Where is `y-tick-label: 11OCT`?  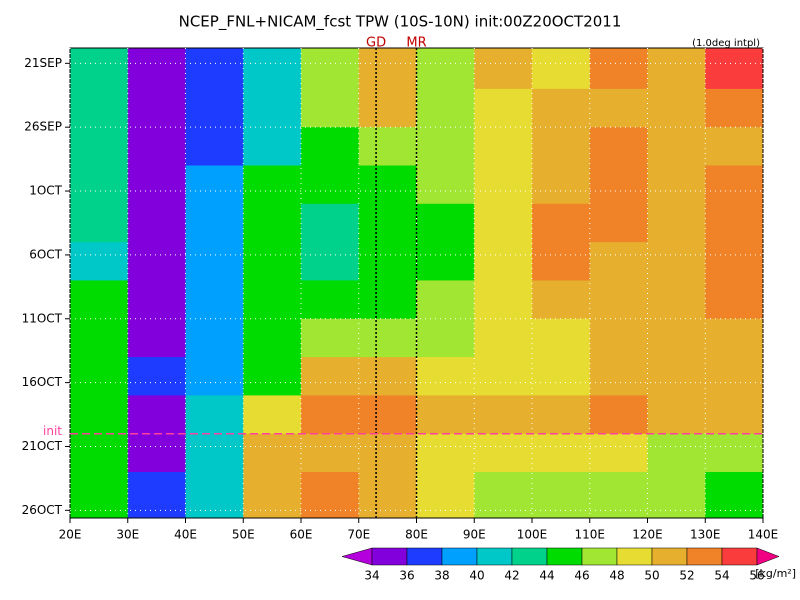
y-tick-label: 11OCT is located at coordinates (42, 318).